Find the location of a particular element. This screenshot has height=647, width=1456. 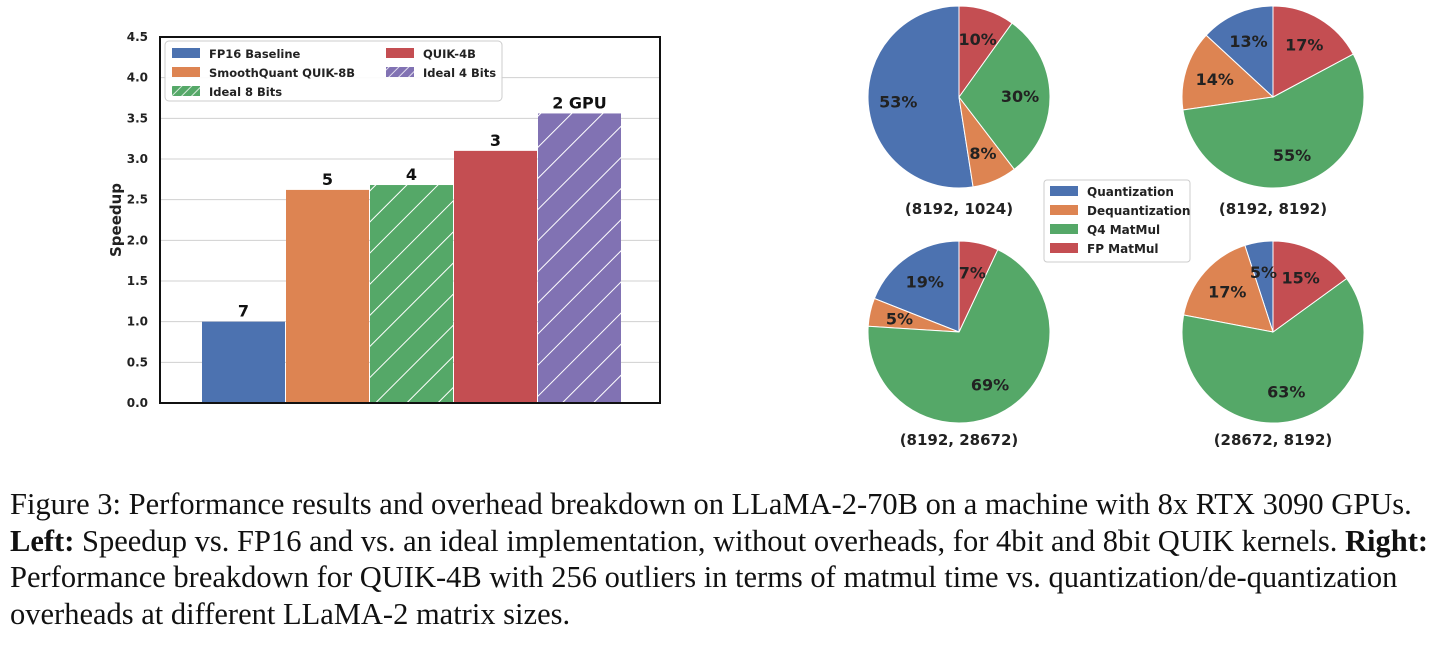

pie-slice-label: 10% is located at coordinates (978, 39).